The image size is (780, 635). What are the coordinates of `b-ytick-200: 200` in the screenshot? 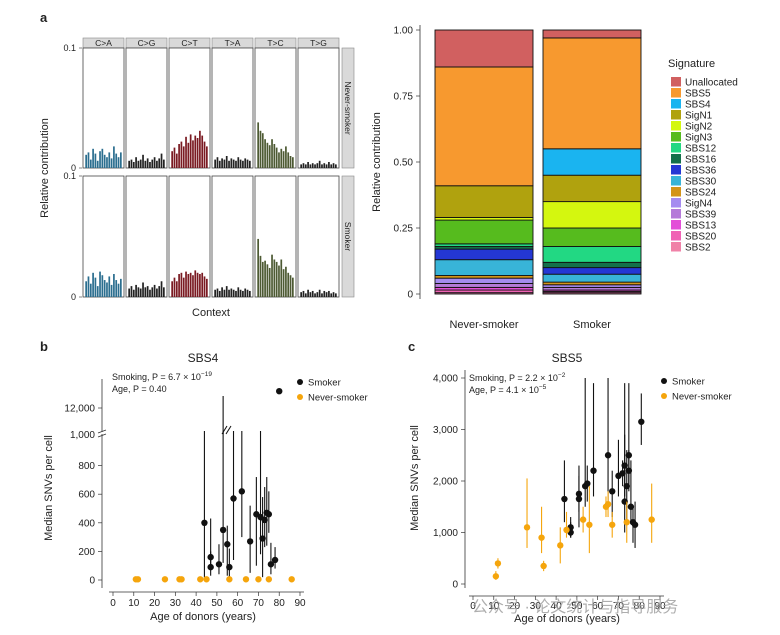 It's located at (86, 552).